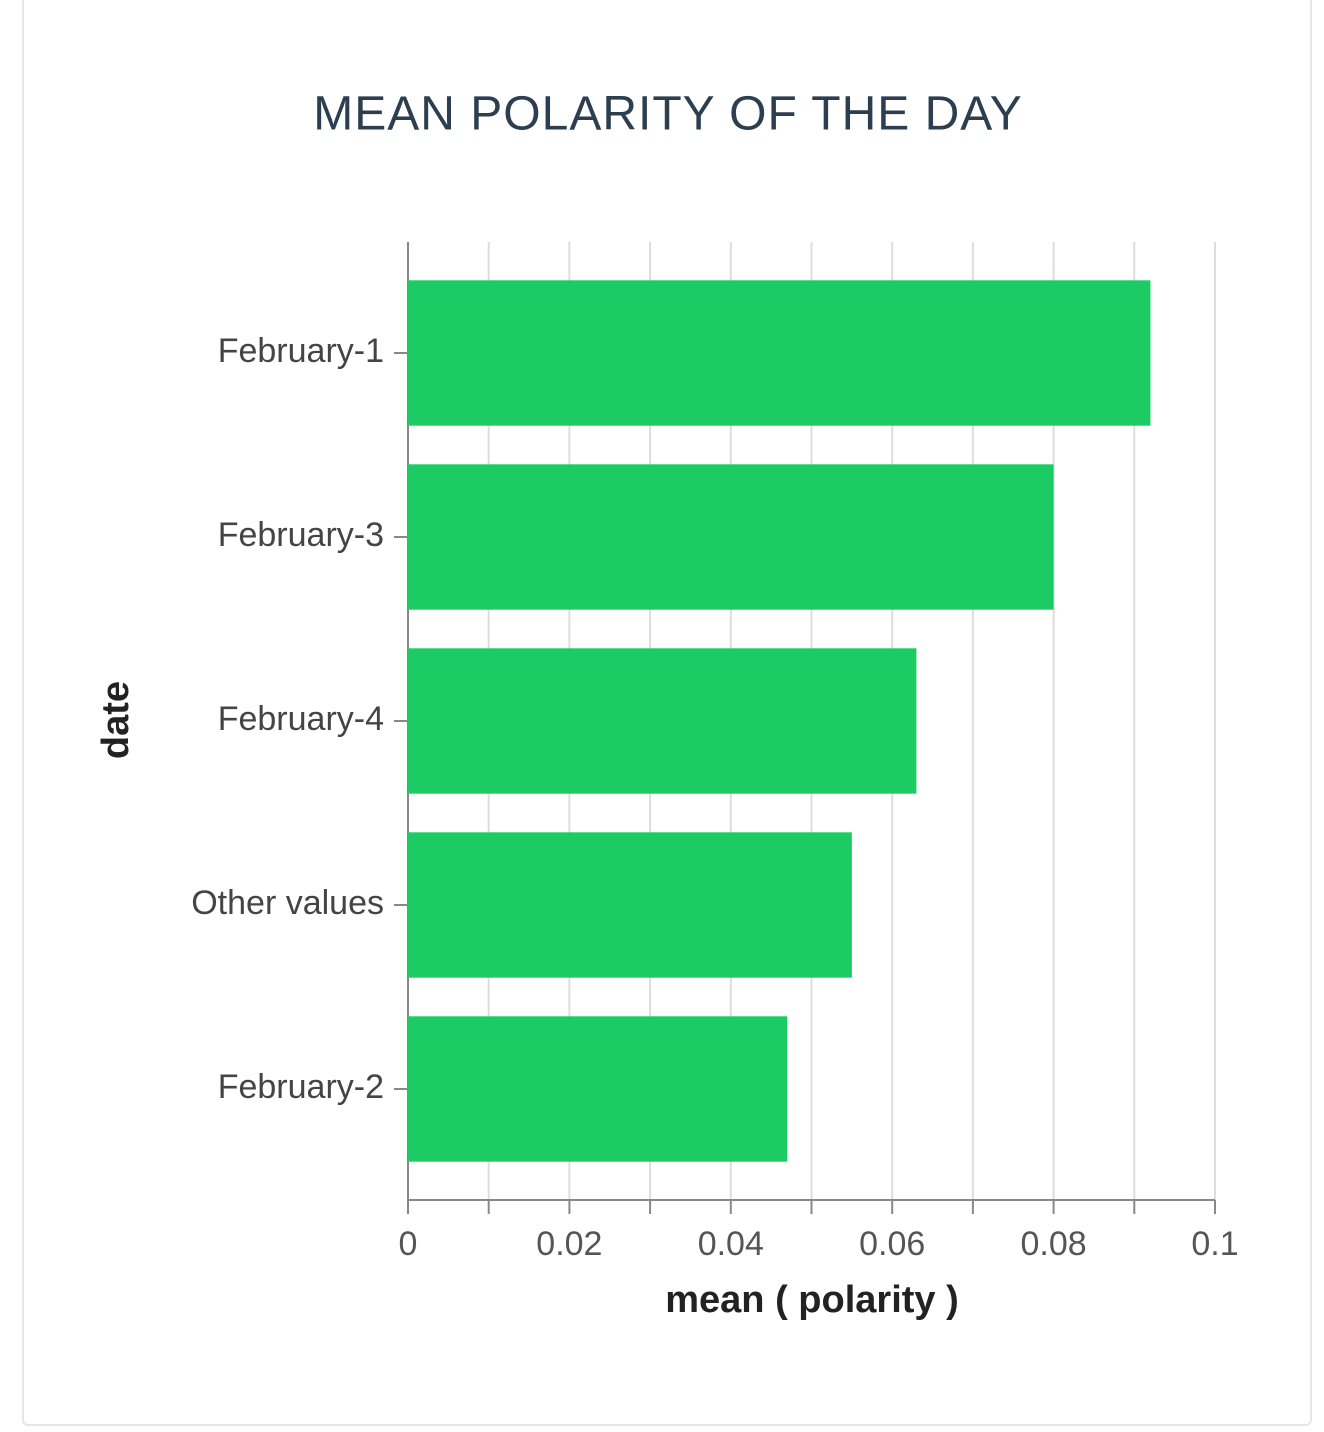  Describe the element at coordinates (569, 1244) in the screenshot. I see `x-tick-label: 0.02` at that location.